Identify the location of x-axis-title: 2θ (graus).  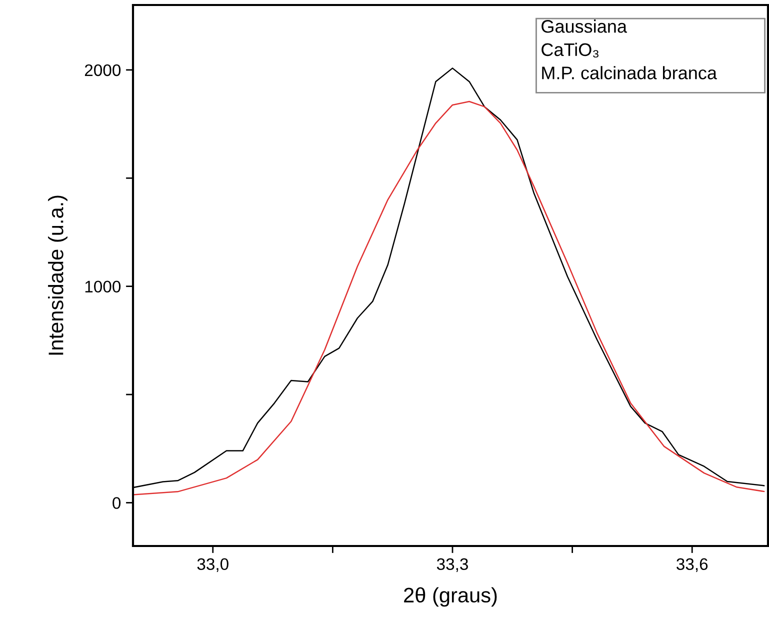
(450, 597).